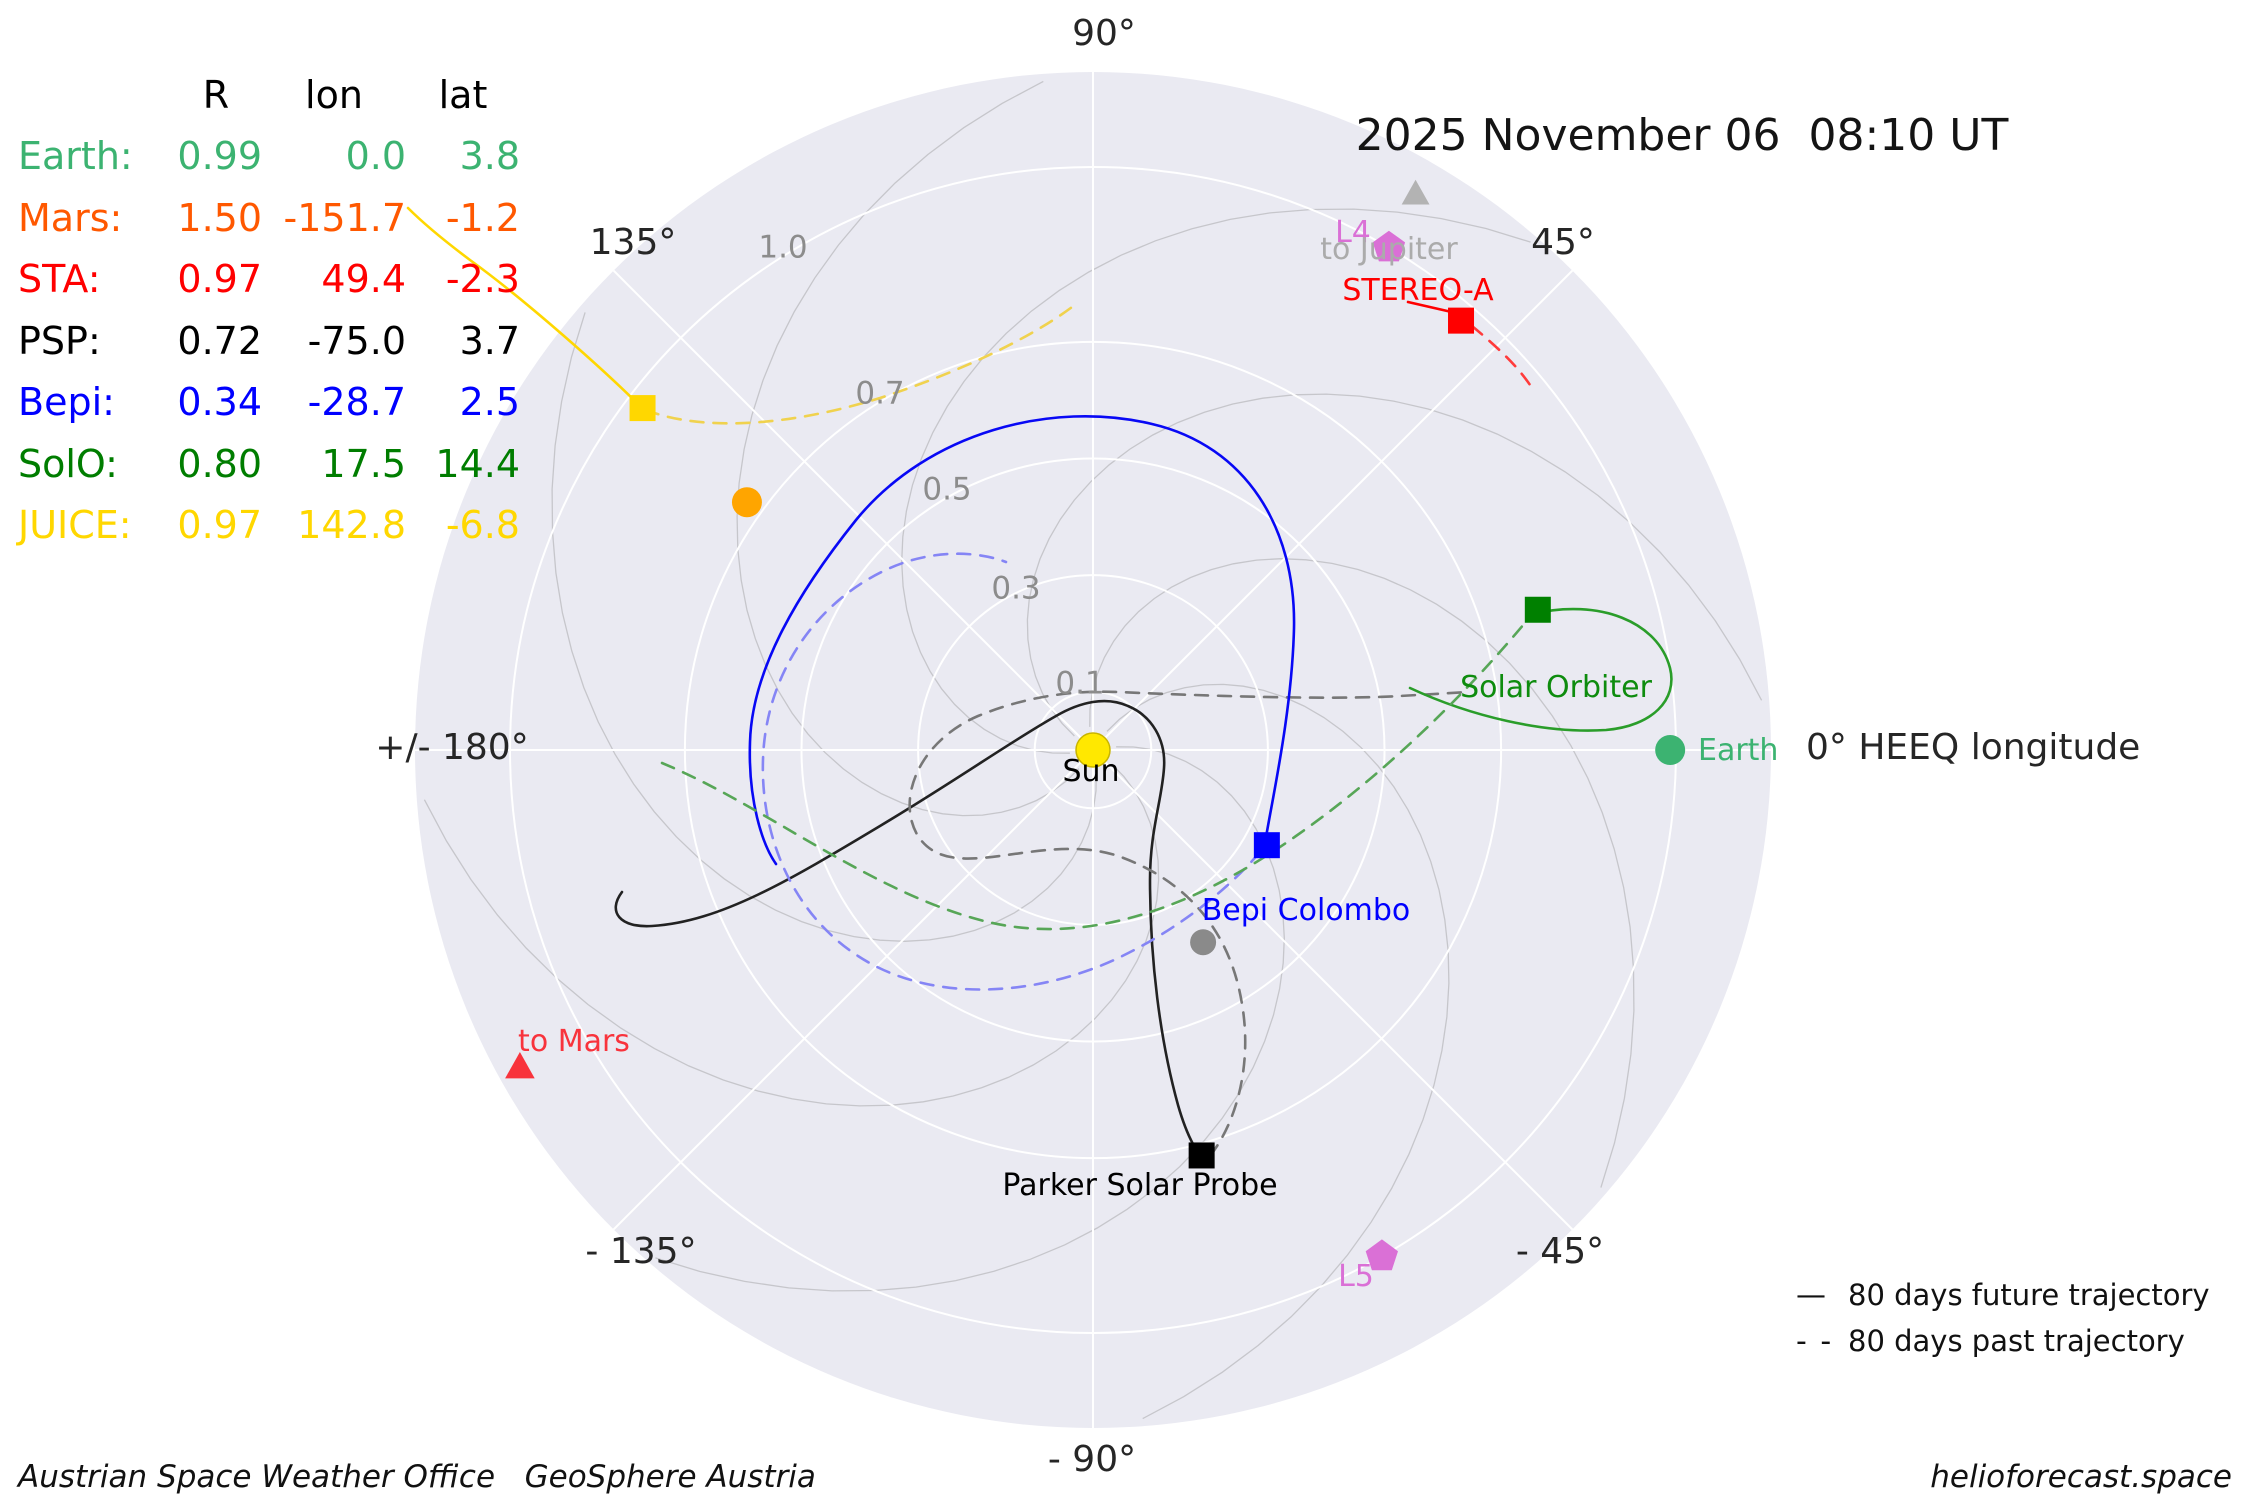 Image resolution: width=2250 pixels, height=1500 pixels. I want to click on theta-tick-135: 135°, so click(633, 242).